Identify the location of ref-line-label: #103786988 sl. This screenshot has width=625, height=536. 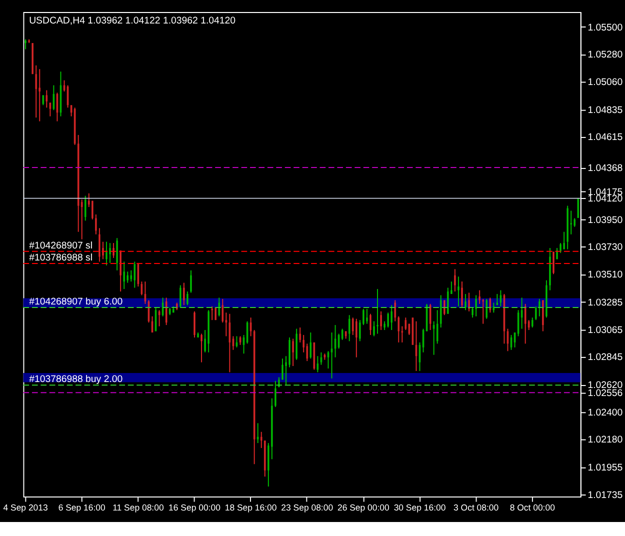
(61, 258).